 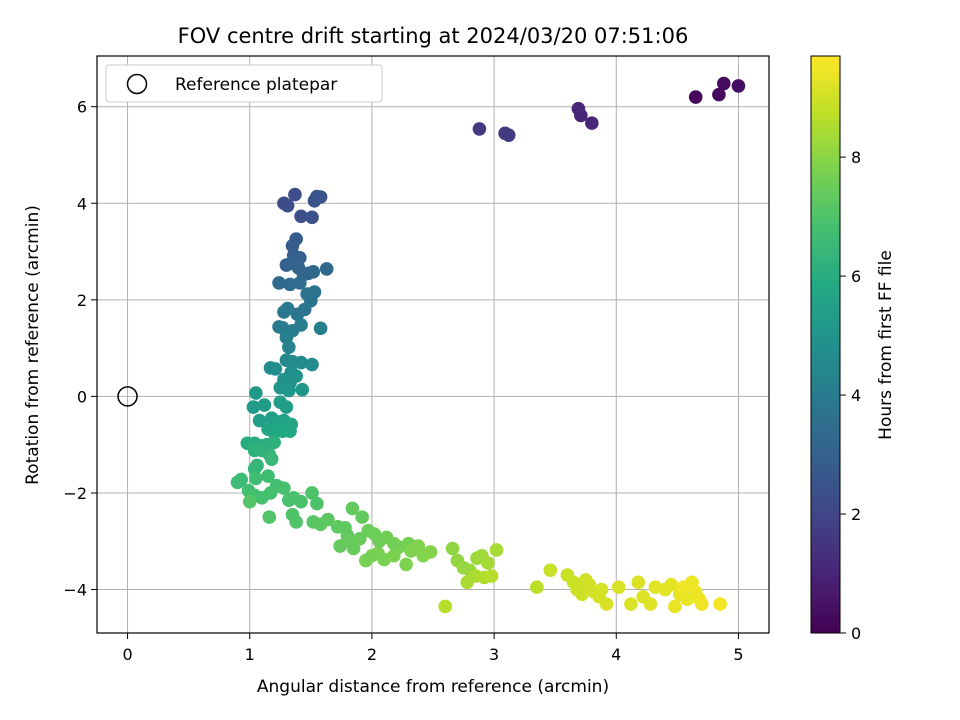 What do you see at coordinates (127, 654) in the screenshot?
I see `x-tick-label: 0` at bounding box center [127, 654].